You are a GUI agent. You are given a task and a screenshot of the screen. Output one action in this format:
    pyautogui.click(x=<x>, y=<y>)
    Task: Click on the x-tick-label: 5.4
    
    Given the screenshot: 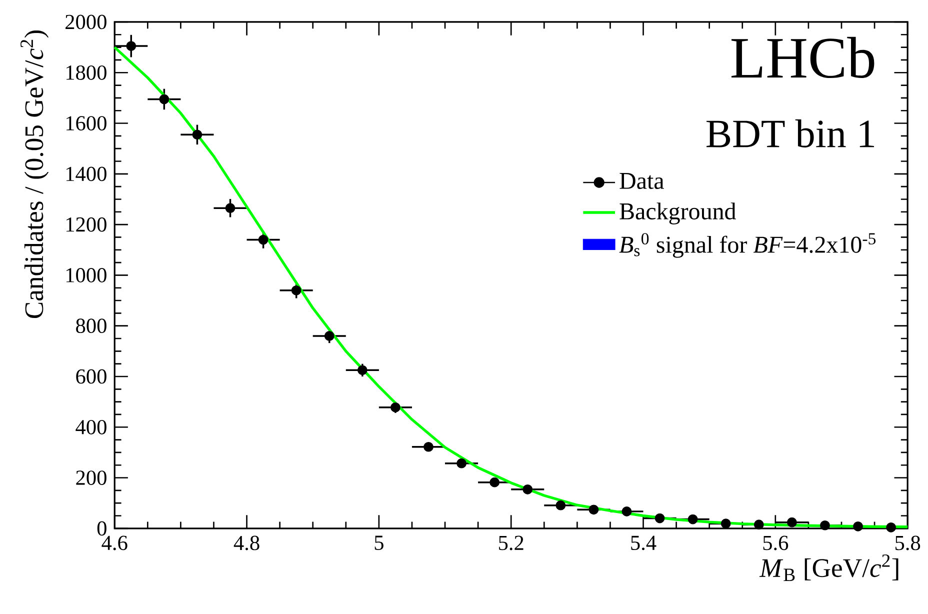 What is the action you would take?
    pyautogui.click(x=643, y=543)
    